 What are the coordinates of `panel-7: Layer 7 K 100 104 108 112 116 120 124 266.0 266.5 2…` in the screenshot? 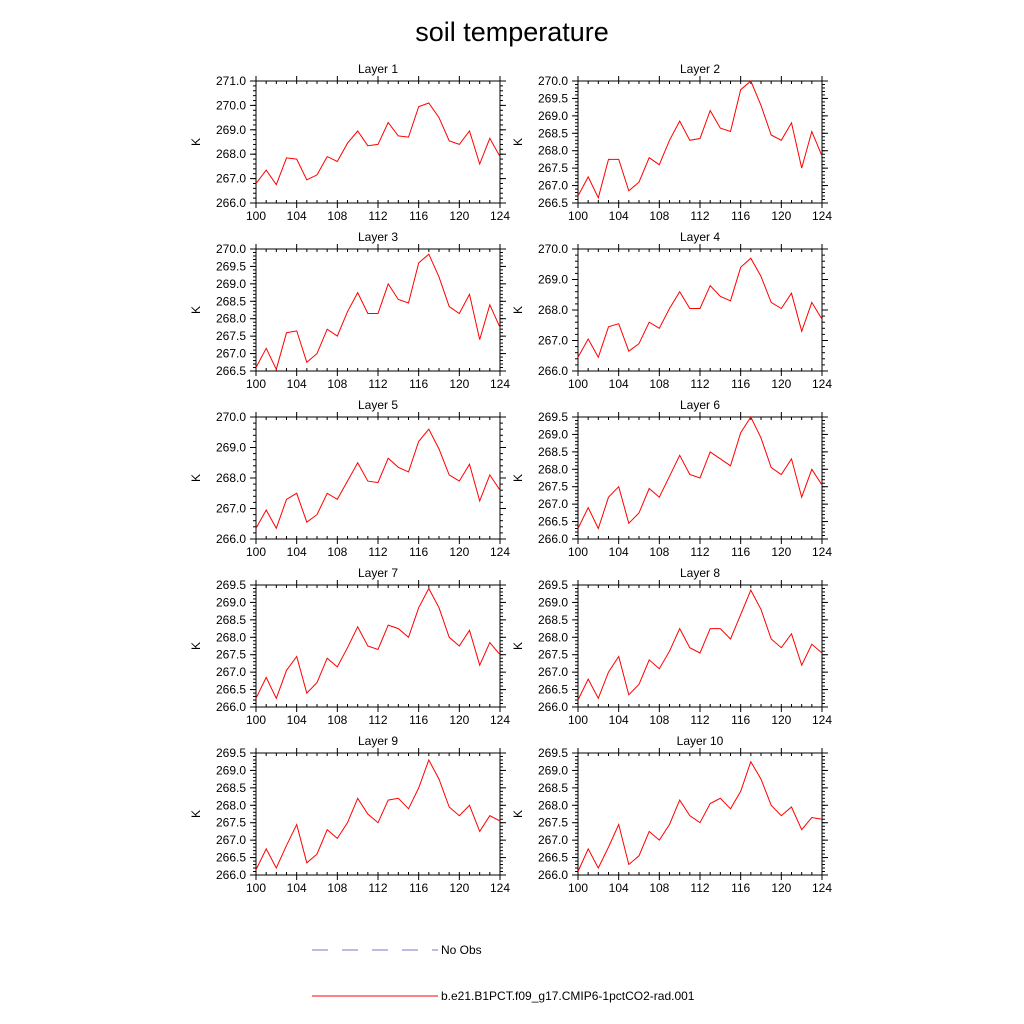 It's located at (349, 646).